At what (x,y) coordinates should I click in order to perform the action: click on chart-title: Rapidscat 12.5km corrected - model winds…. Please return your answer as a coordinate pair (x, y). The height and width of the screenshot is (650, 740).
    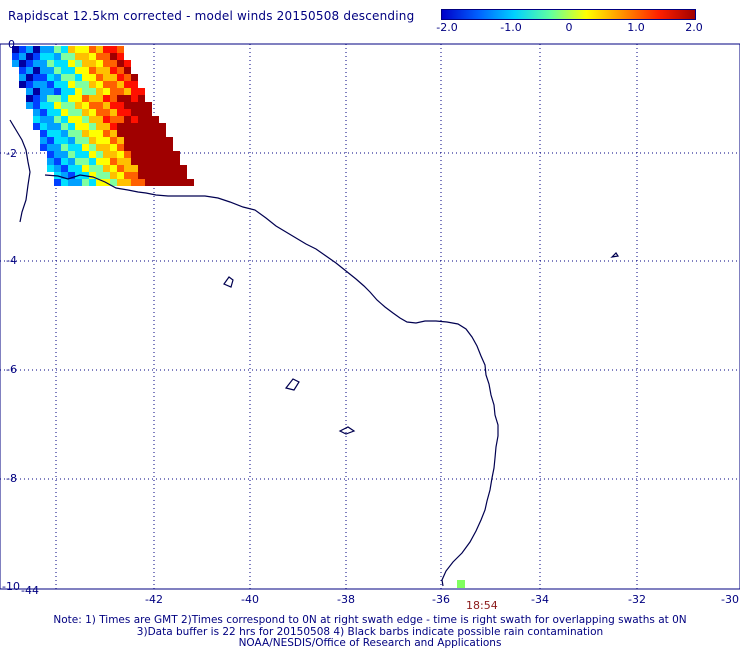
    Looking at the image, I should click on (211, 16).